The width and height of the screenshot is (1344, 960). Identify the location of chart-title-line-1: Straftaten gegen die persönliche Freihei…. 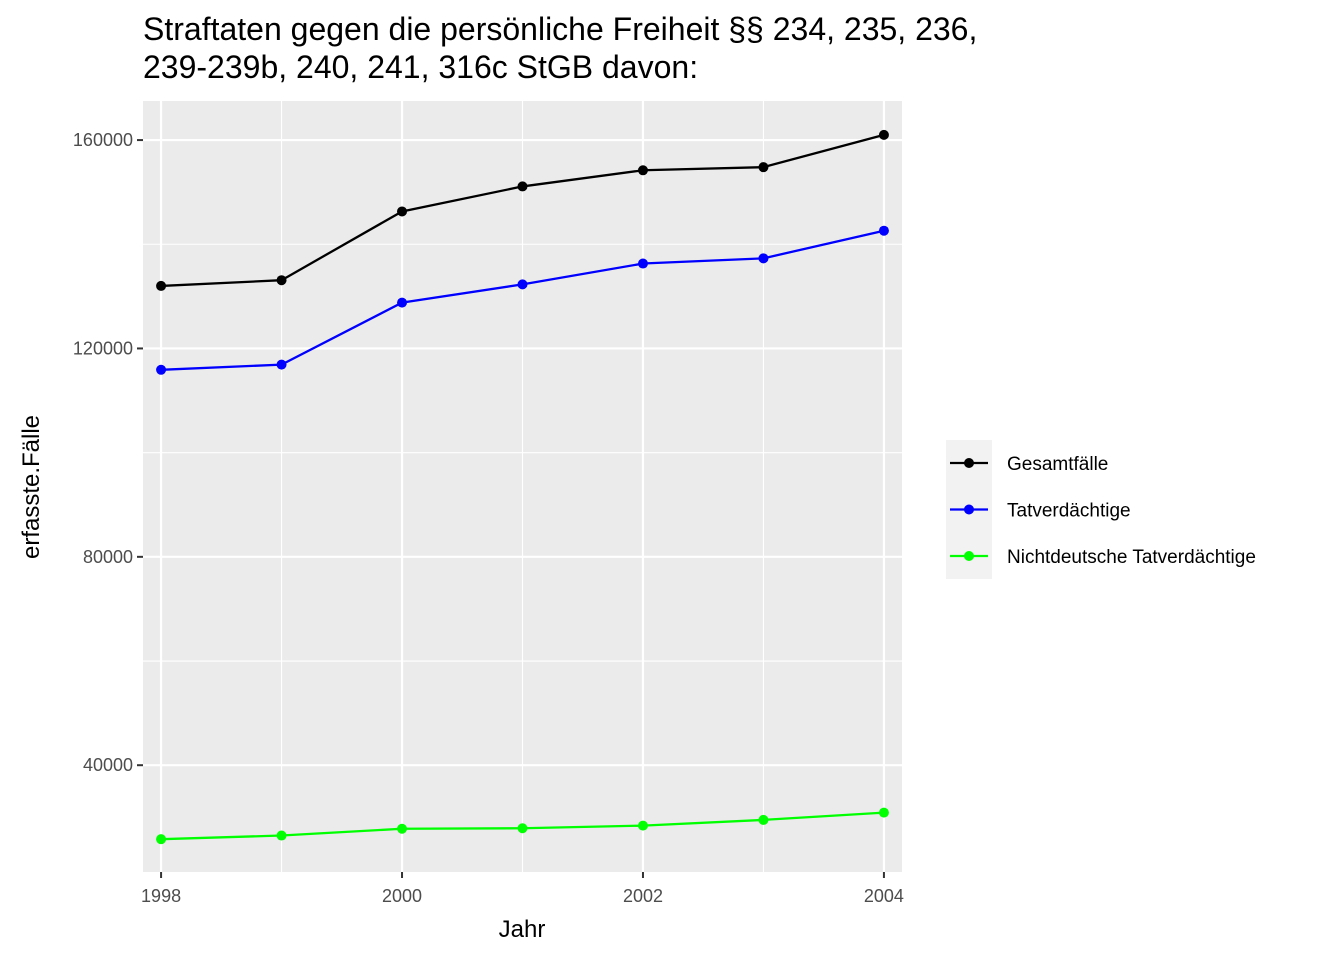
(560, 29).